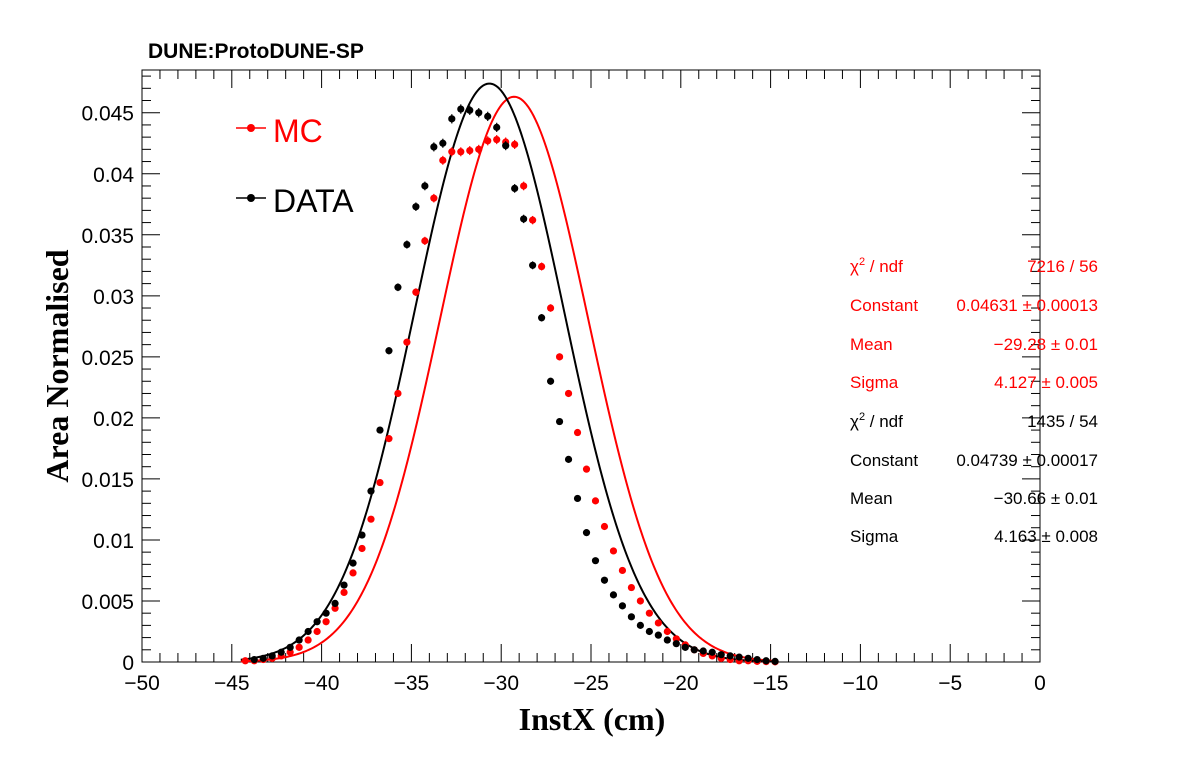 Image resolution: width=1196 pixels, height=772 pixels. I want to click on y-tick-label: 0.025, so click(107, 358).